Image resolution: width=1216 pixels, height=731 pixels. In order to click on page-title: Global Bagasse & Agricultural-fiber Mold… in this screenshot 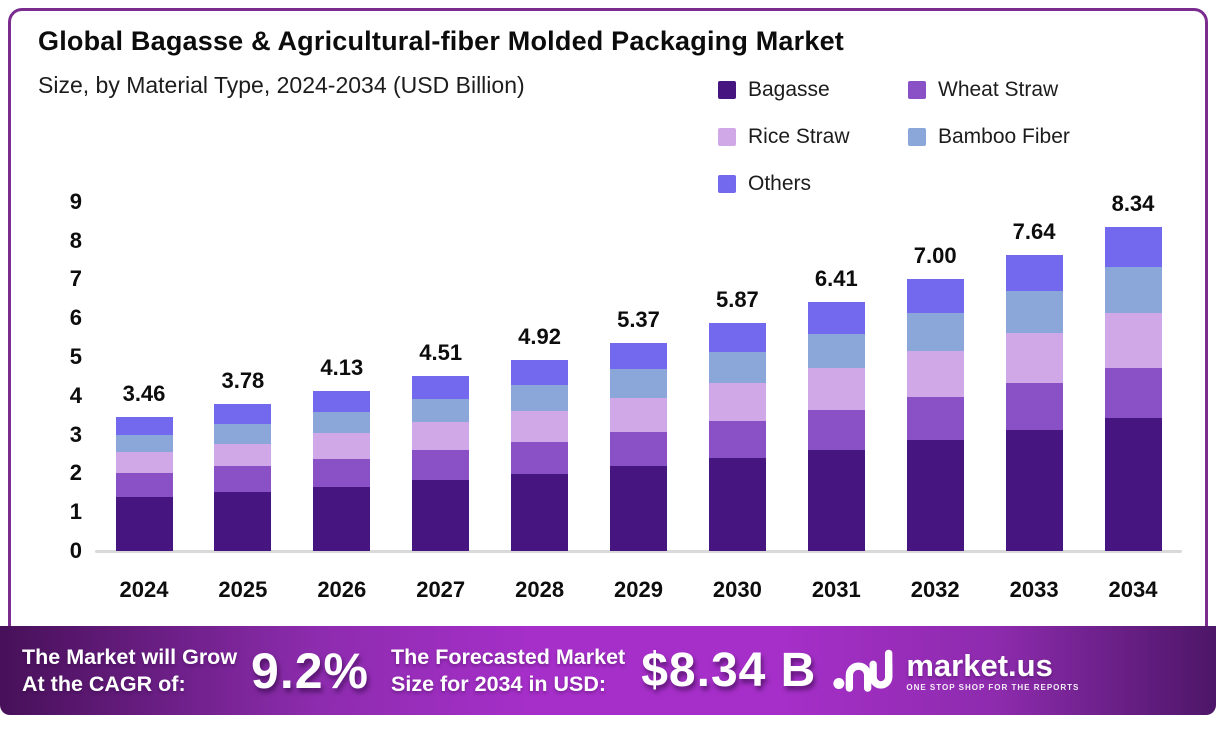, I will do `click(441, 41)`.